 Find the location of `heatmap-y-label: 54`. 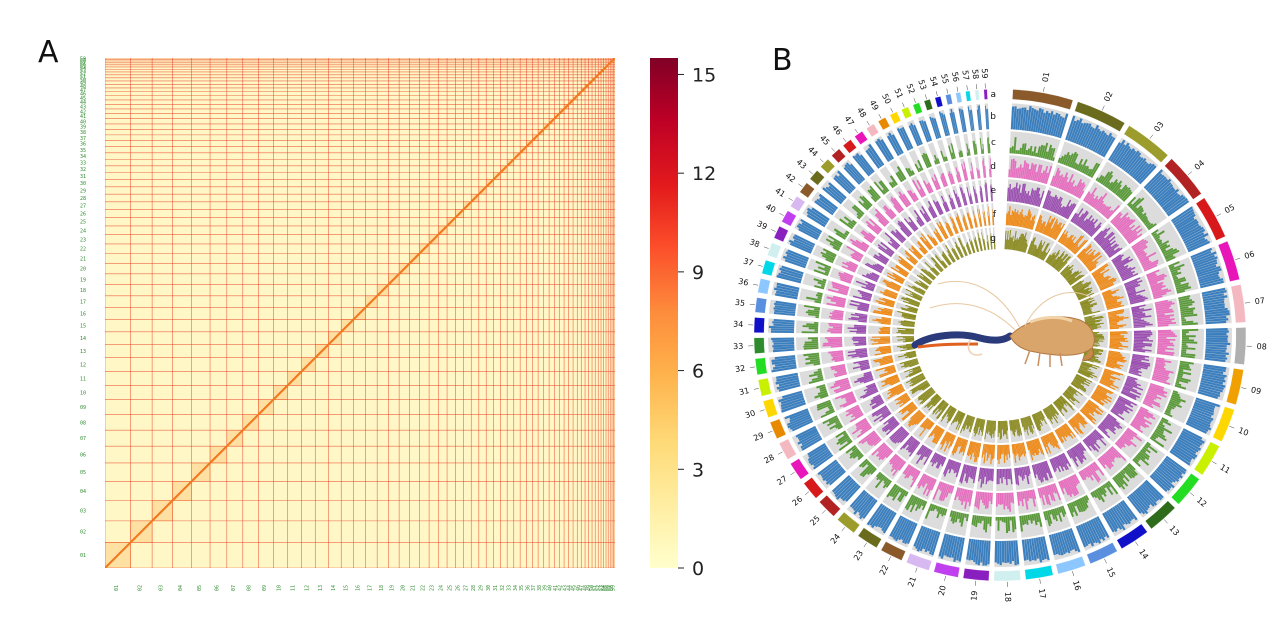

heatmap-y-label: 54 is located at coordinates (83, 69).